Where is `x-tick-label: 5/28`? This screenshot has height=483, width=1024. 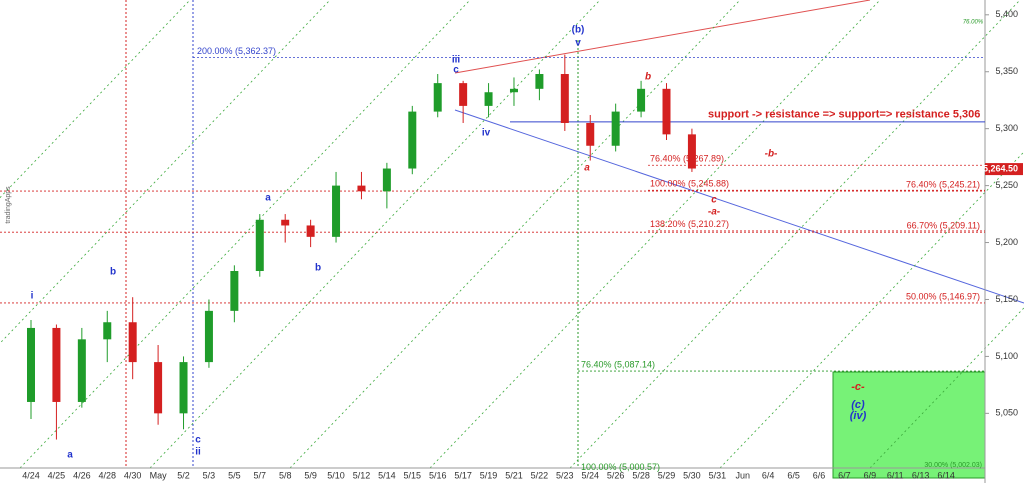 x-tick-label: 5/28 is located at coordinates (641, 475).